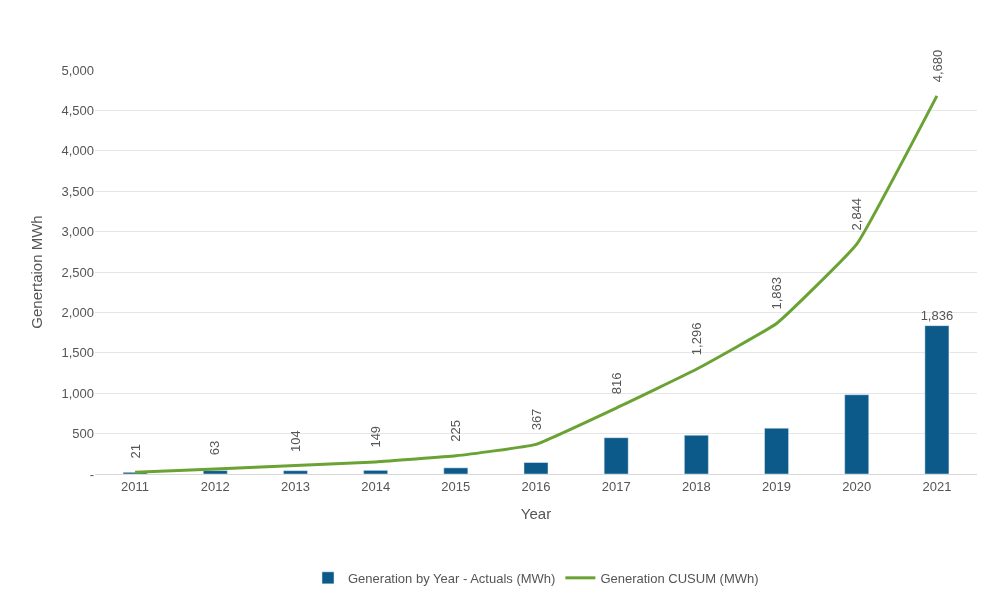 The image size is (1002, 614). I want to click on data-label: 104, so click(295, 441).